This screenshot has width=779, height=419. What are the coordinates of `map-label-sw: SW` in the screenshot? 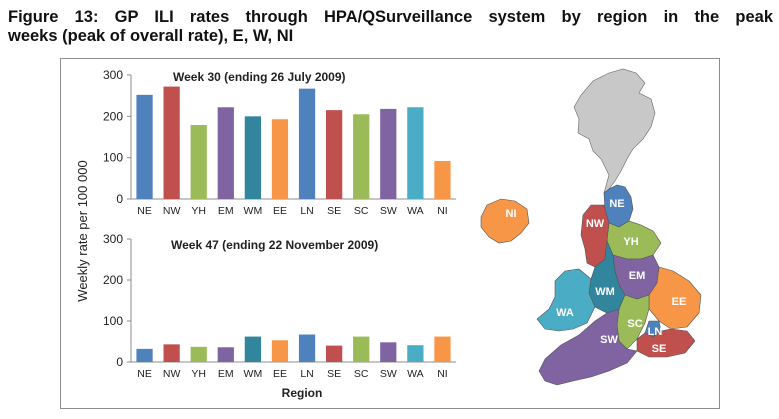 It's located at (609, 340).